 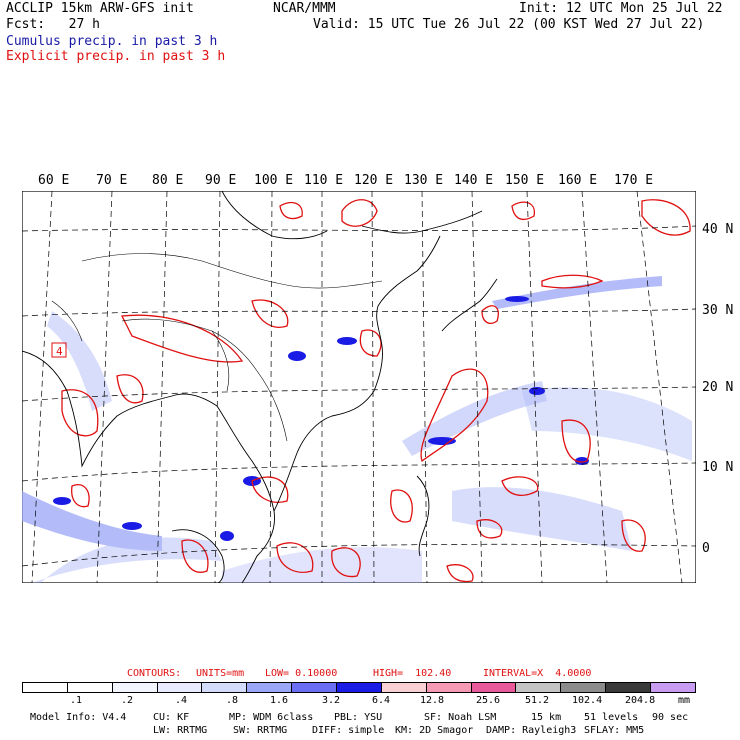 What do you see at coordinates (331, 700) in the screenshot?
I see `colorbar-tick: 3.2` at bounding box center [331, 700].